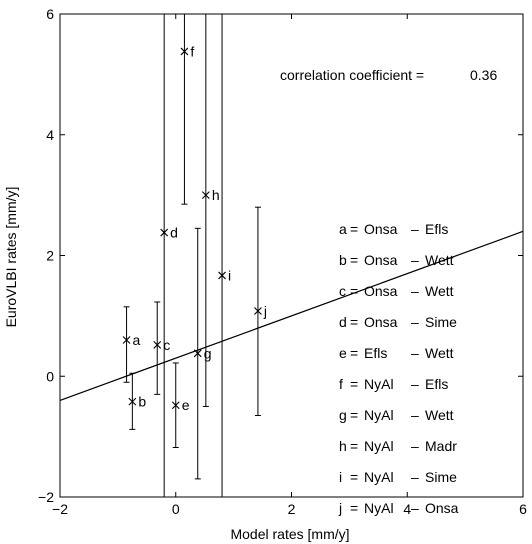  What do you see at coordinates (229, 275) in the screenshot?
I see `point-label-i: i` at bounding box center [229, 275].